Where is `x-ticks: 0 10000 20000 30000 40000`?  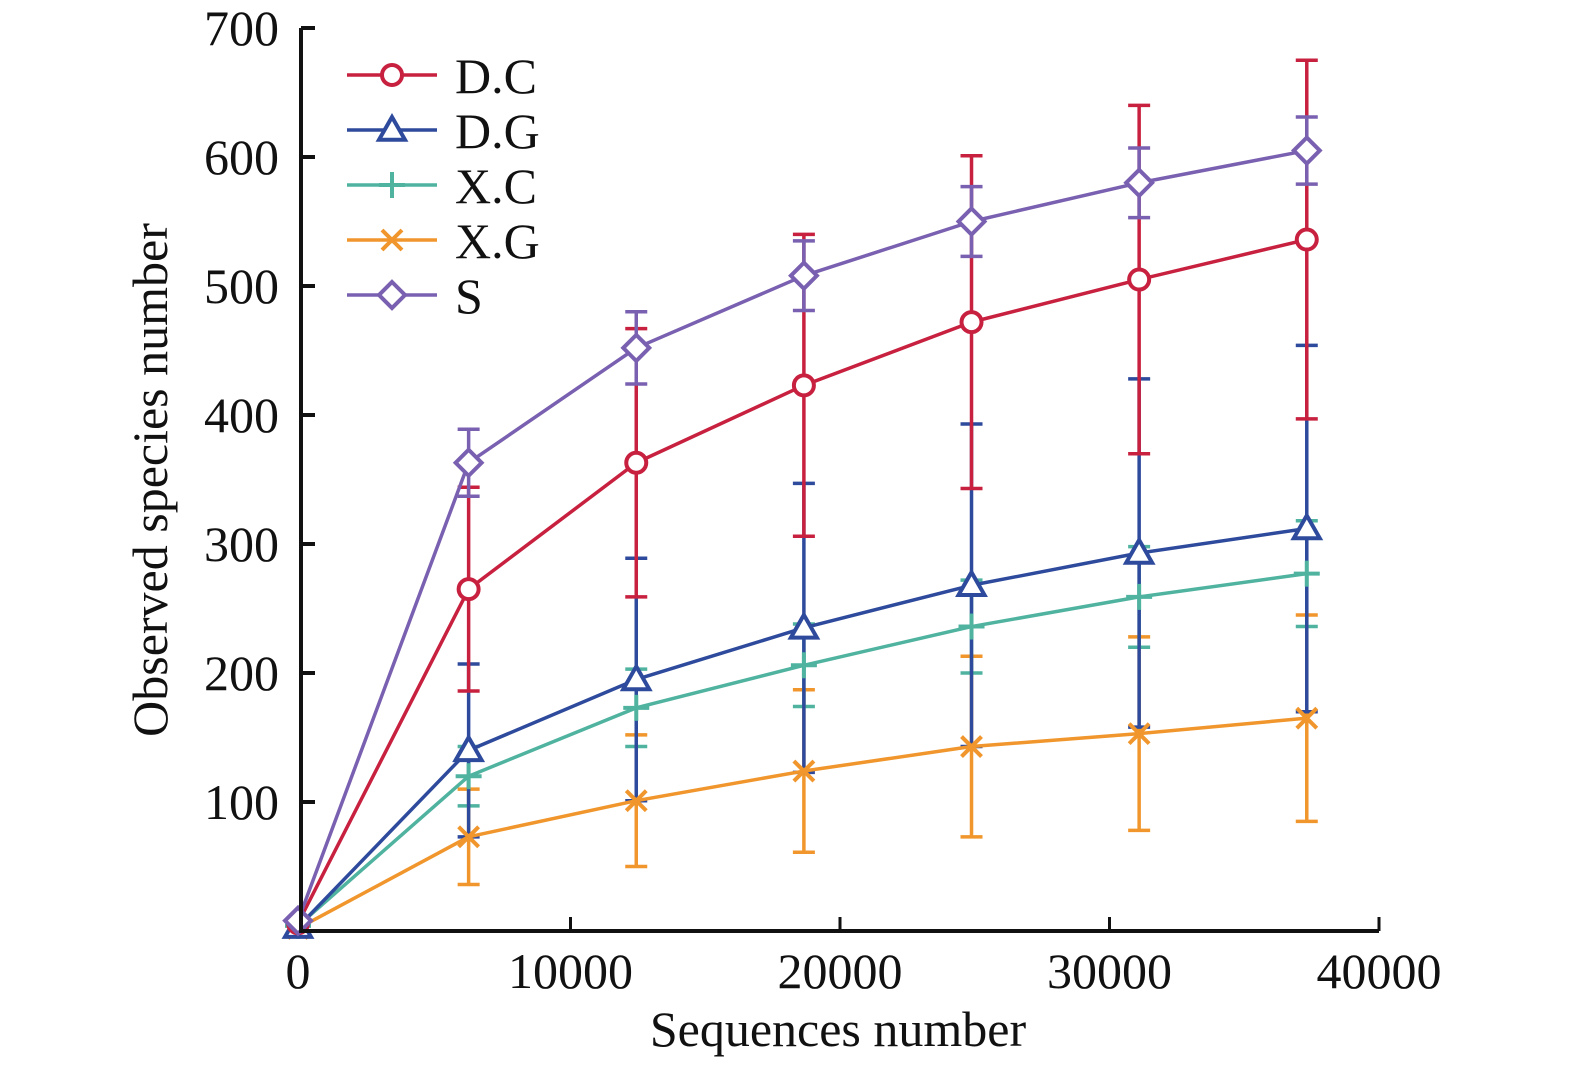
x-ticks: 0 10000 20000 30000 40000 is located at coordinates (864, 958).